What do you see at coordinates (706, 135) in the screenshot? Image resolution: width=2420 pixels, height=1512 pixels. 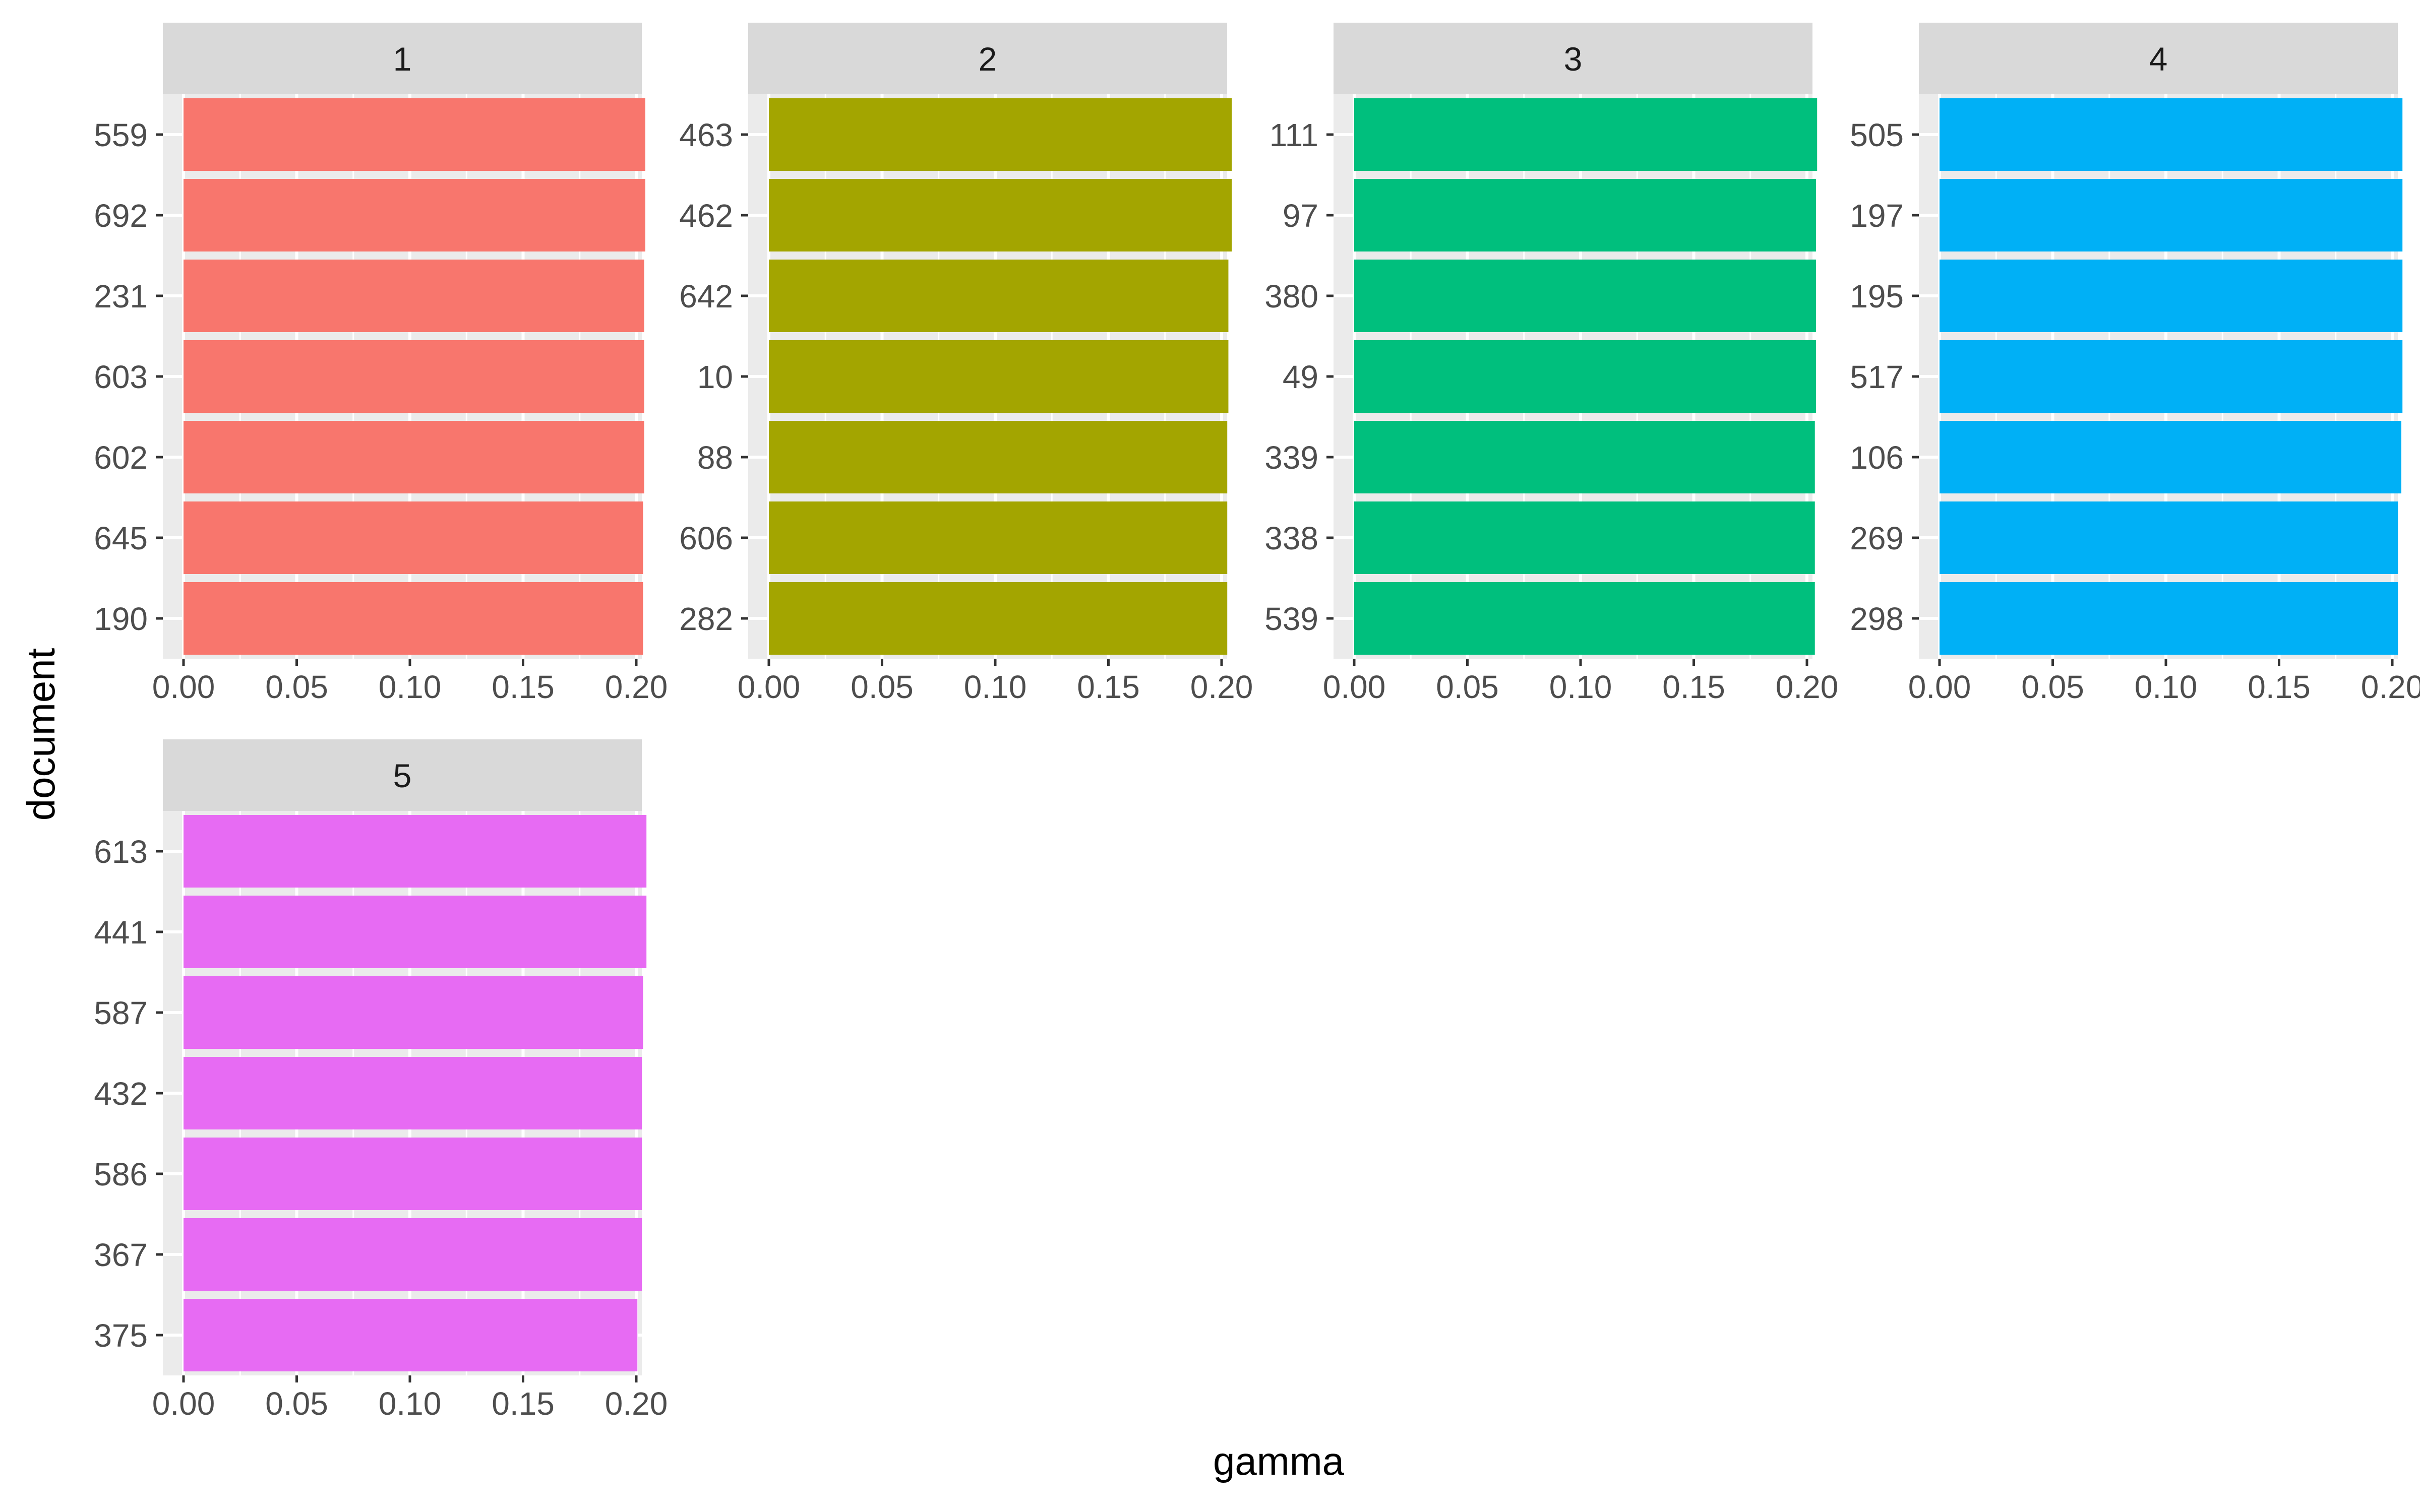 I see `y-tick-label: 463` at bounding box center [706, 135].